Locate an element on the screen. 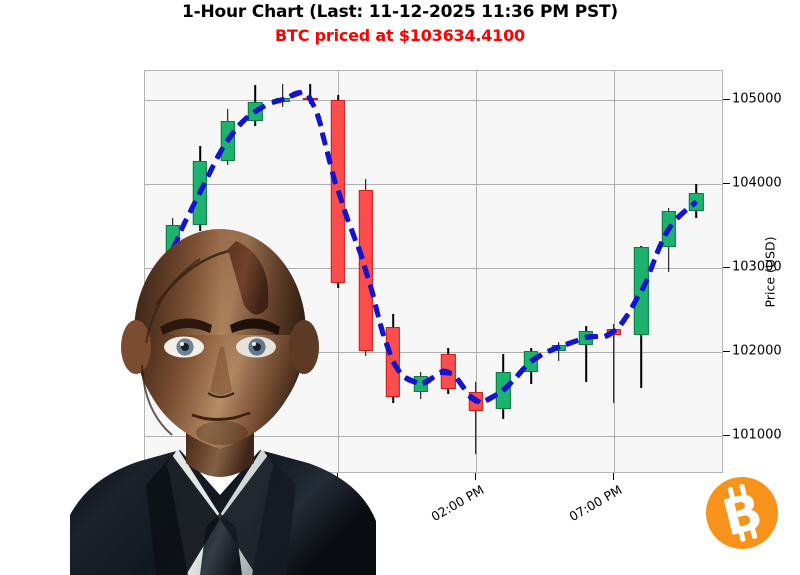 This screenshot has height=575, width=800. y-axis-tick-label: 102000 is located at coordinates (757, 351).